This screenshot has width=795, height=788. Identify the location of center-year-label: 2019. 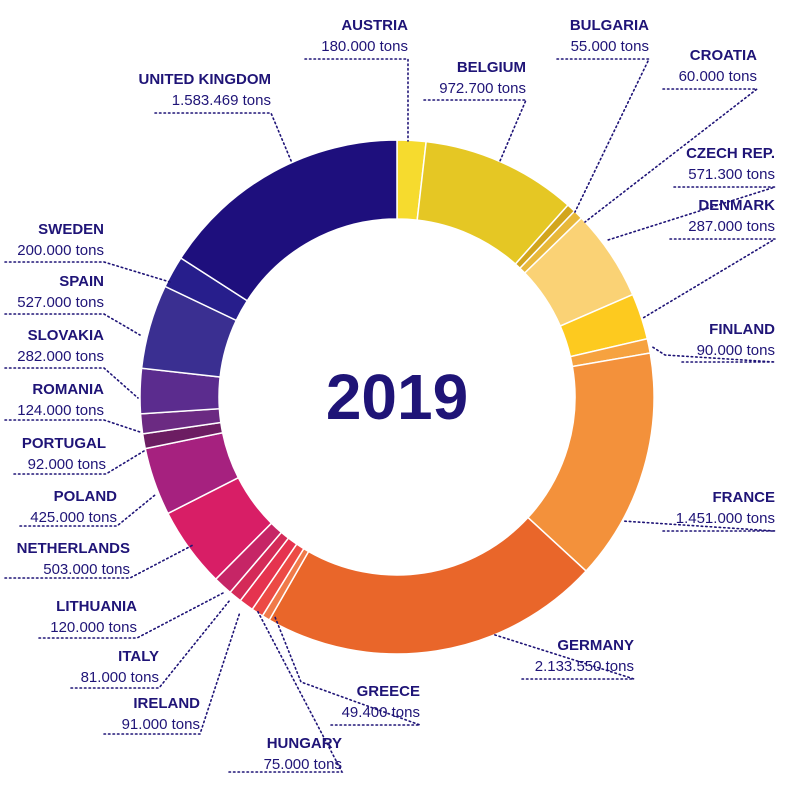
(397, 397).